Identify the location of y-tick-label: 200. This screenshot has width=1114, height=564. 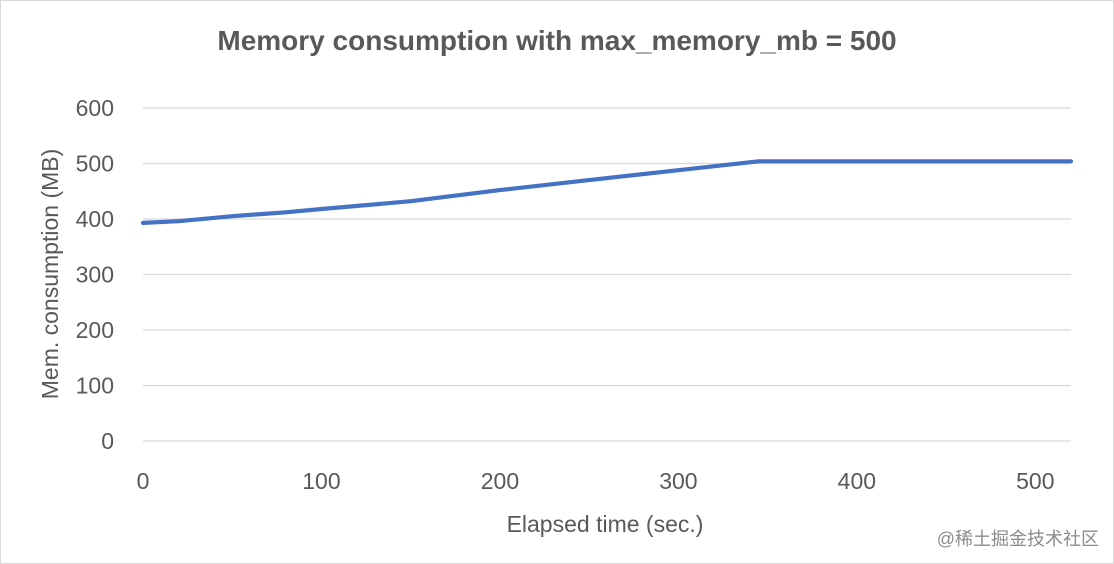
(95, 330).